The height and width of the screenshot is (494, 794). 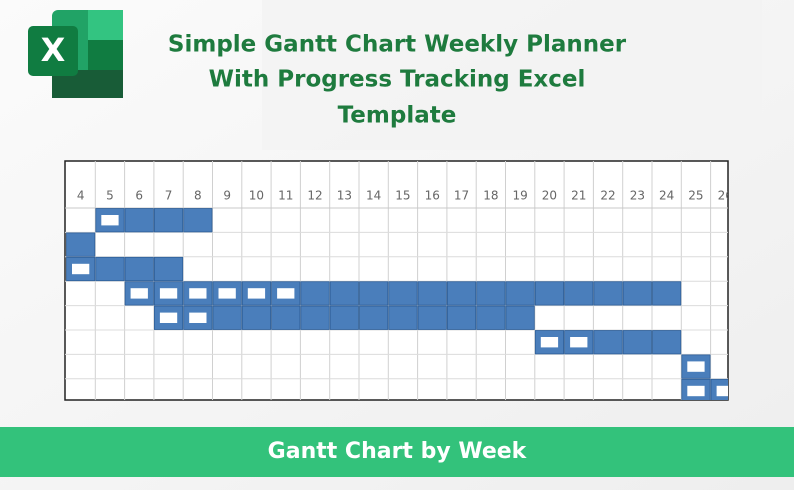 What do you see at coordinates (725, 196) in the screenshot?
I see `week-label: 26` at bounding box center [725, 196].